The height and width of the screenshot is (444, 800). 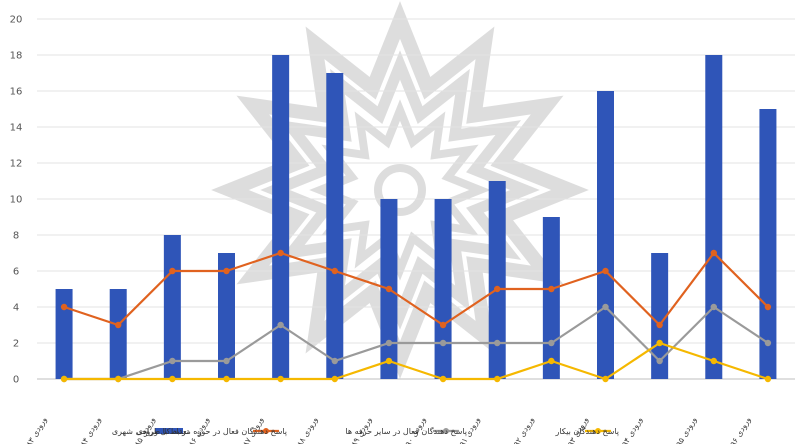 I want to click on x-tick-label: ورودی ۸۴, so click(x=91, y=429).